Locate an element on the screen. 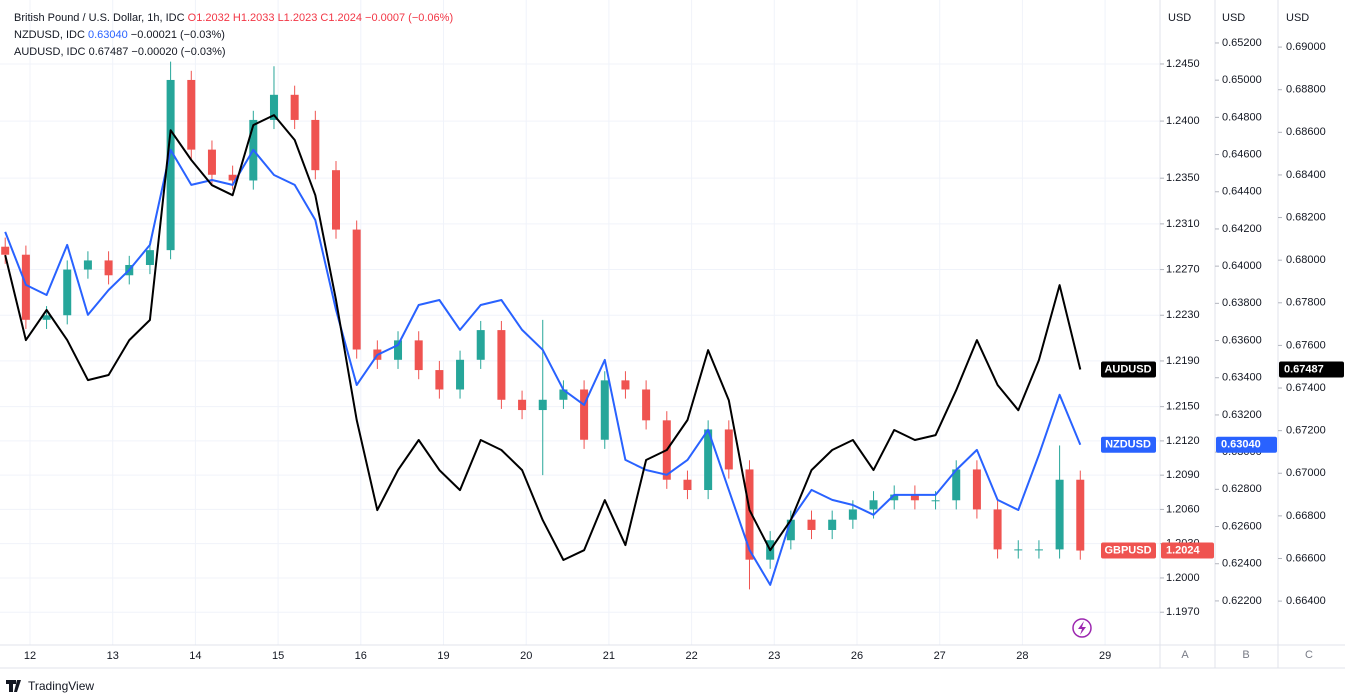 The height and width of the screenshot is (699, 1345). y-tick-label: 0.66400 is located at coordinates (1306, 601).